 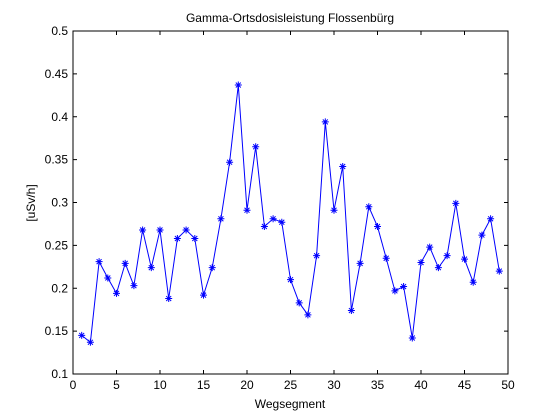 What do you see at coordinates (57, 160) in the screenshot?
I see `y-tick-label: 0.35` at bounding box center [57, 160].